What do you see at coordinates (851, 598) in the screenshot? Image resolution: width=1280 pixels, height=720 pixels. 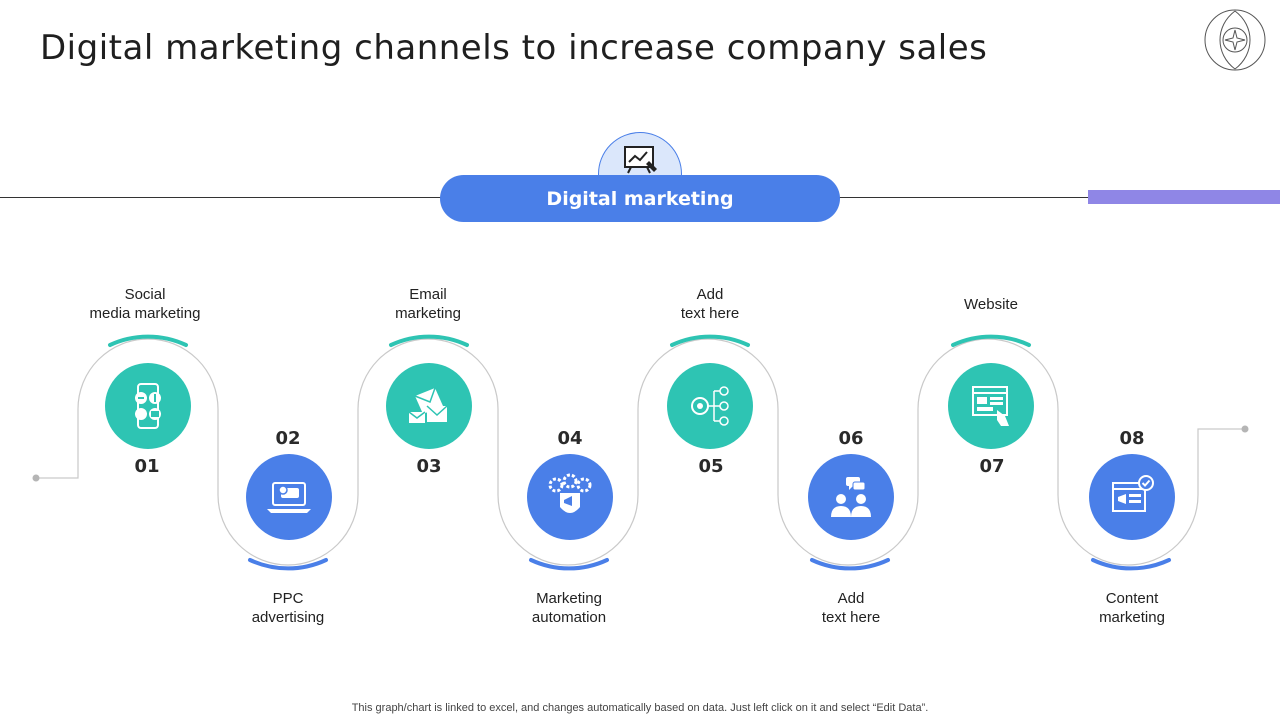 I see `step-06-label-line1: Add` at bounding box center [851, 598].